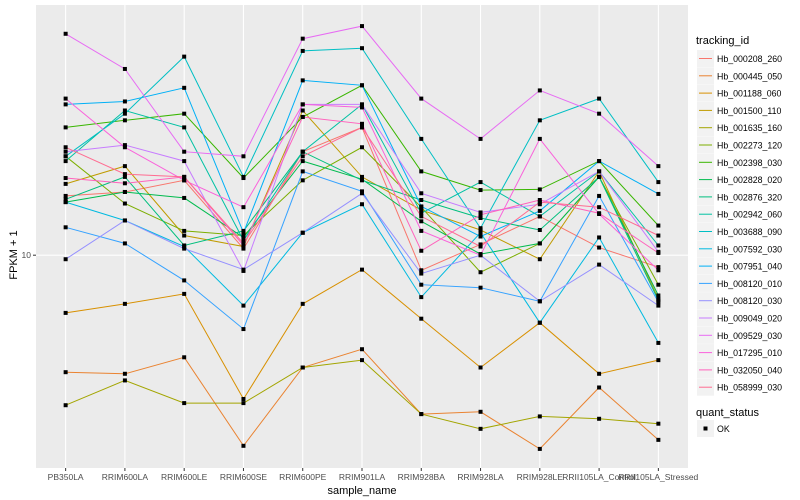  What do you see at coordinates (480, 477) in the screenshot?
I see `x-tick-label: RRIM928LA` at bounding box center [480, 477].